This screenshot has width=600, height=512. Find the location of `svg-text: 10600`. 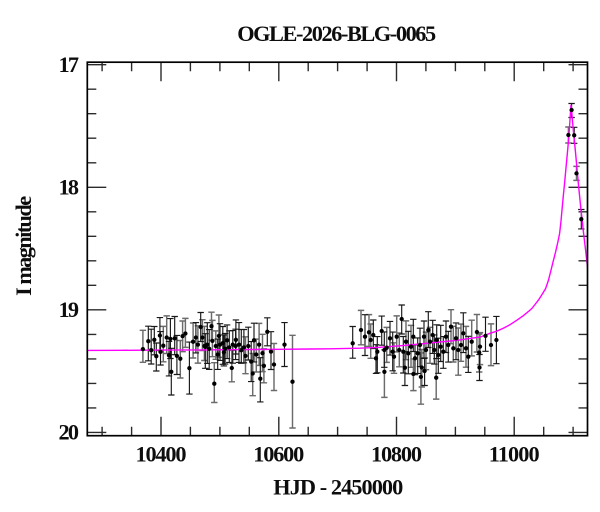

svg-text: 10600 is located at coordinates (278, 453).